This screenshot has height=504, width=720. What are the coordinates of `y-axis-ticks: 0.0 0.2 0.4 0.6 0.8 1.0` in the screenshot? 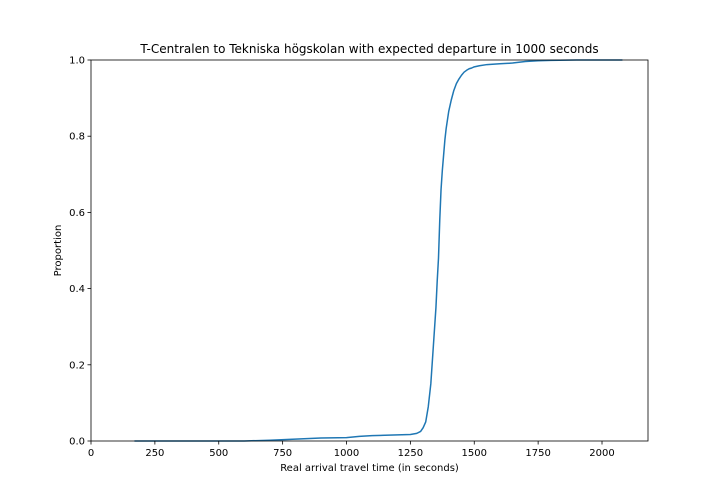 It's located at (80, 252).